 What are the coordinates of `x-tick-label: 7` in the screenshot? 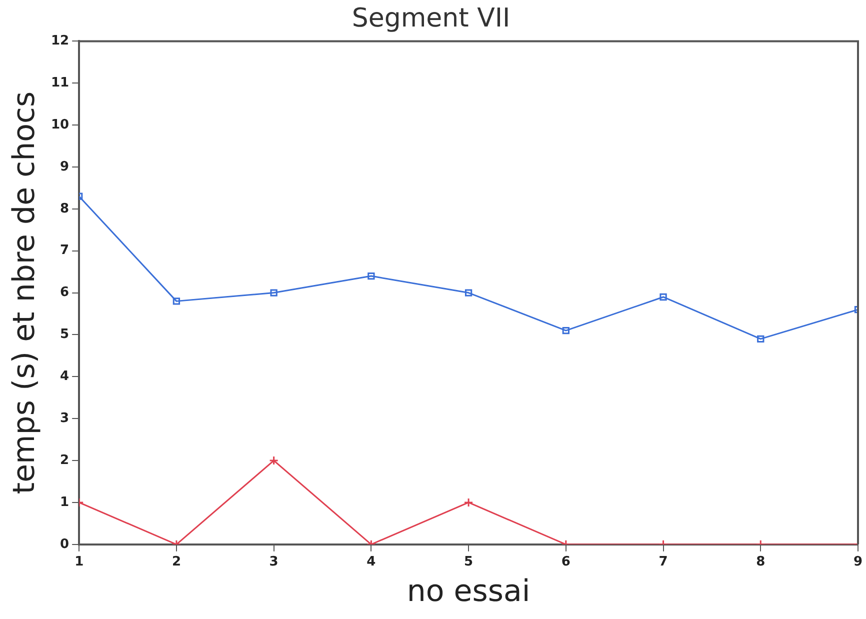 It's located at (663, 562).